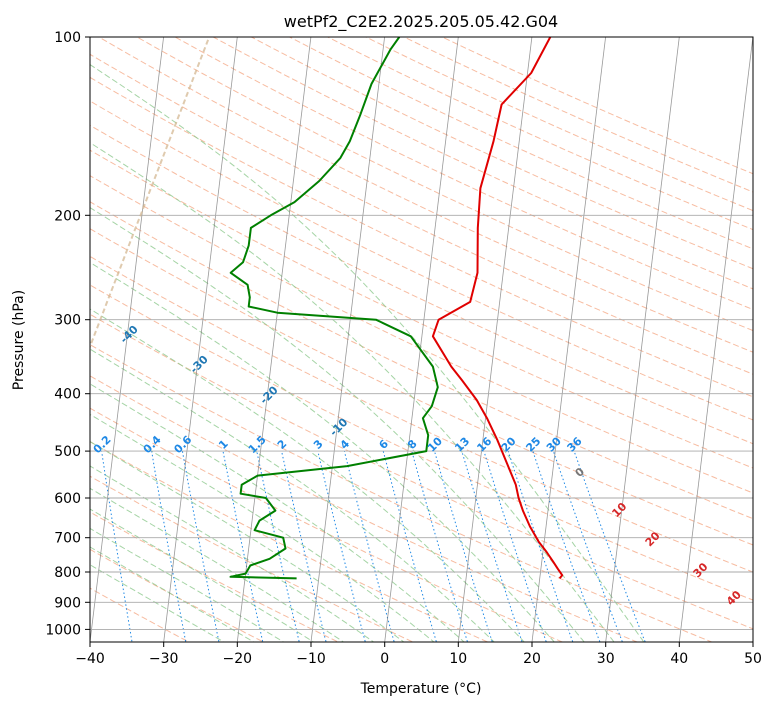  I want to click on chart-title: wetPf2_C2E2.2025.205.05.42.G04, so click(421, 22).